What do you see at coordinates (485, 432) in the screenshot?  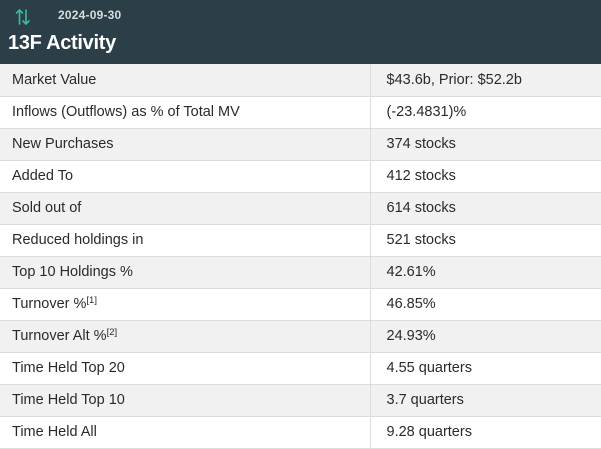 I see `row-value-time-held-all: 9.28 quarters` at bounding box center [485, 432].